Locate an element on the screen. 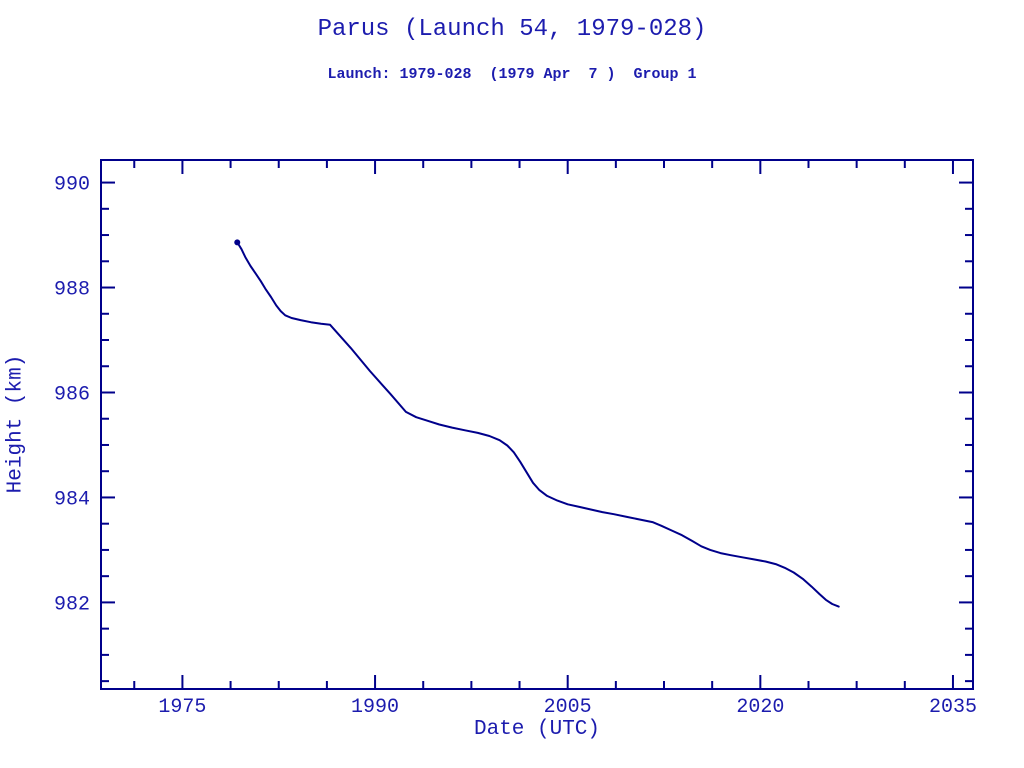 The image size is (1024, 768). x-tick-label: 2005 is located at coordinates (568, 707).